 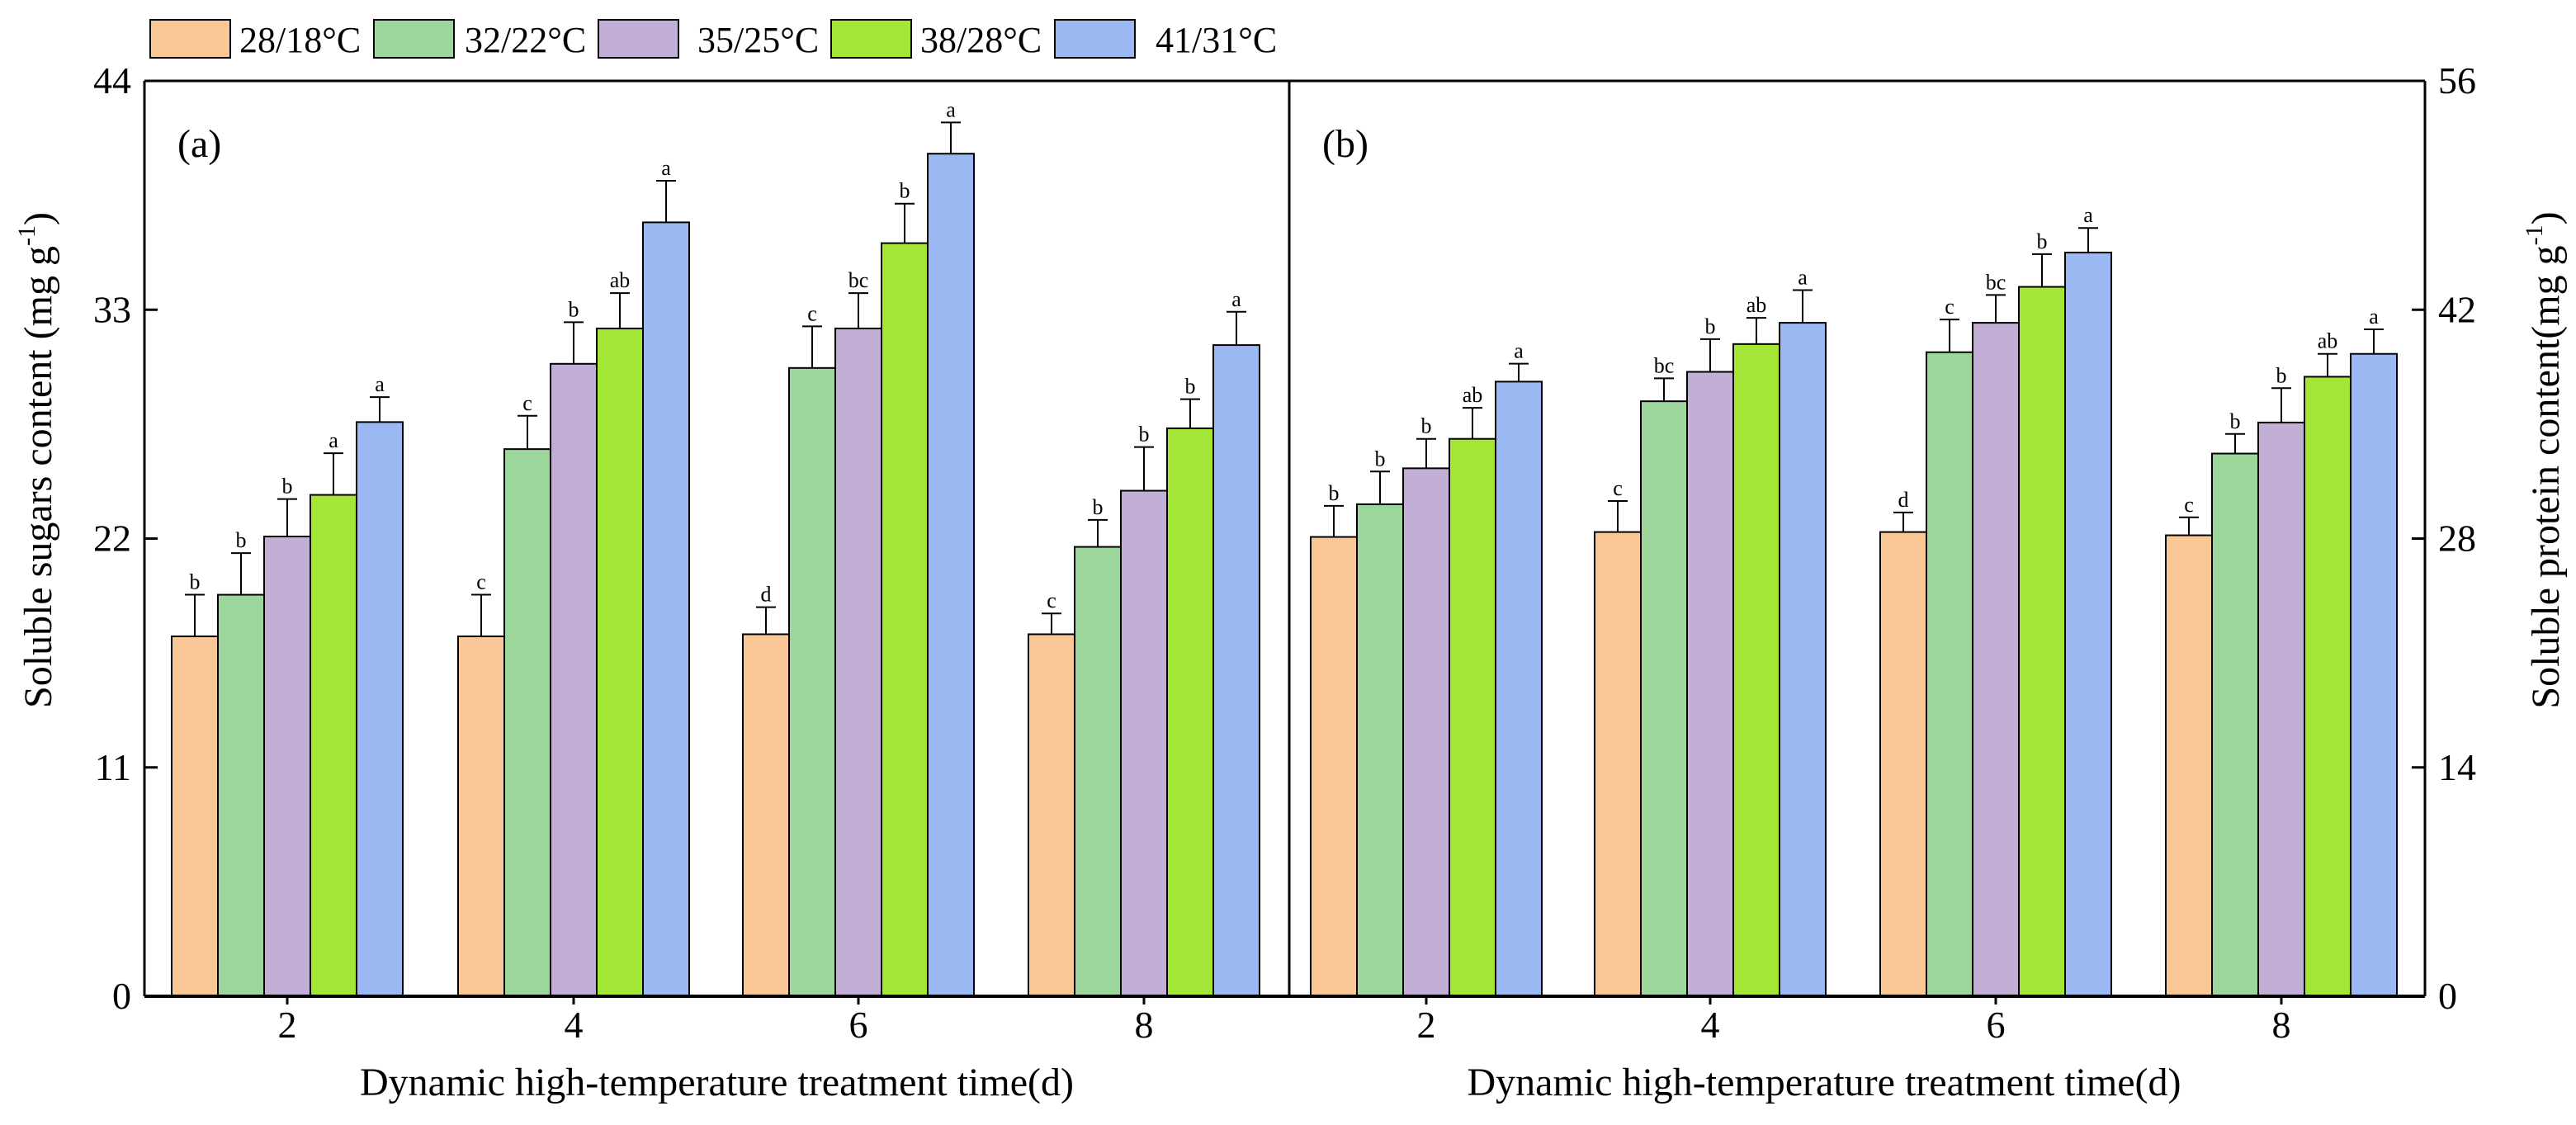 What do you see at coordinates (981, 40) in the screenshot?
I see `legend-label: 38/28°C` at bounding box center [981, 40].